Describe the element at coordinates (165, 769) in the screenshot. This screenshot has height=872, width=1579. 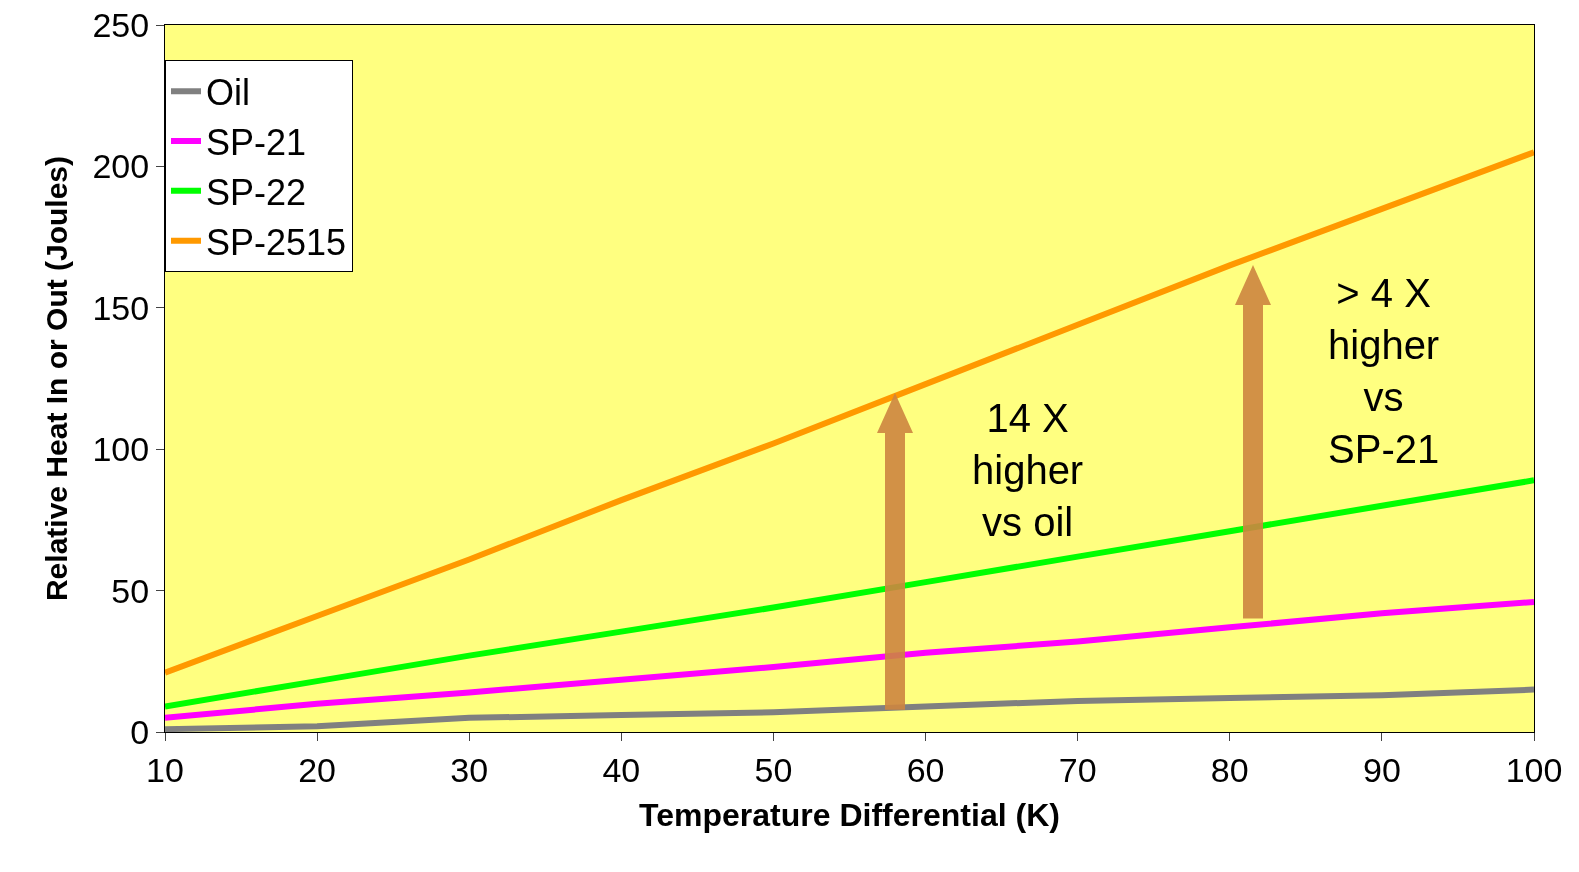
I see `x-tick-label: 10` at that location.